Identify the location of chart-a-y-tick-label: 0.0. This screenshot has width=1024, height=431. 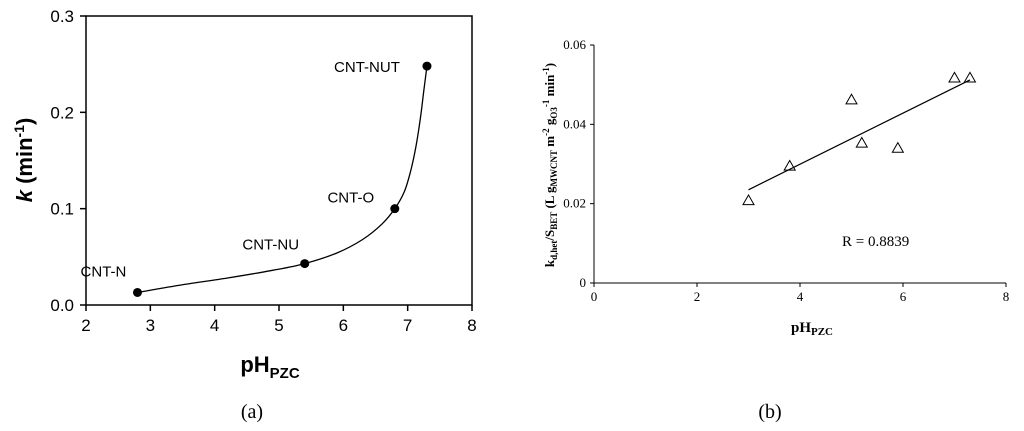
(62, 305).